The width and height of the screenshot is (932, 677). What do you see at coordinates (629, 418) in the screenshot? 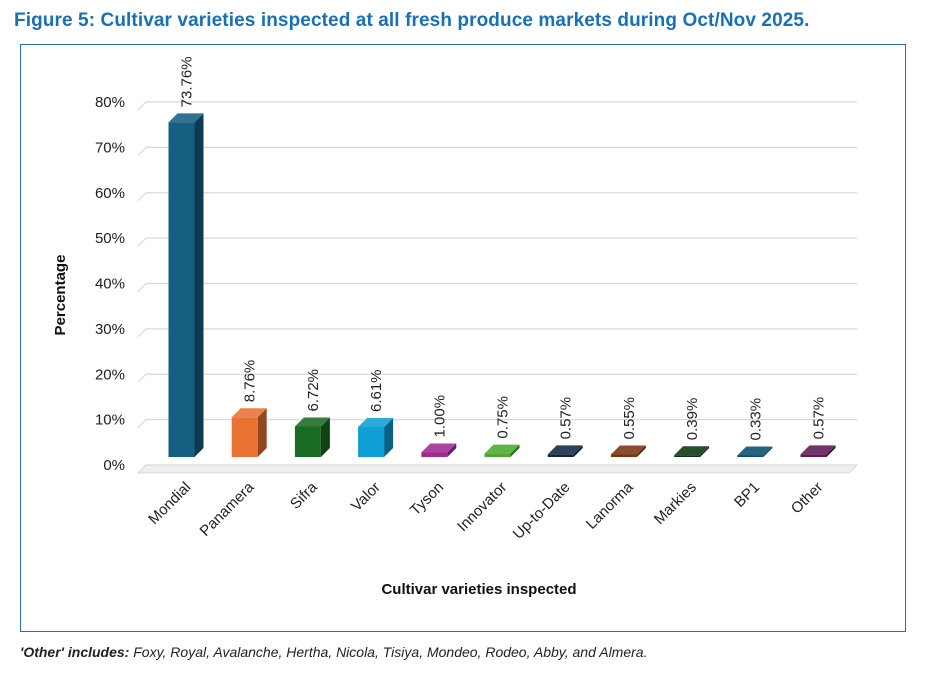
I see `data-label: 0.55%` at bounding box center [629, 418].